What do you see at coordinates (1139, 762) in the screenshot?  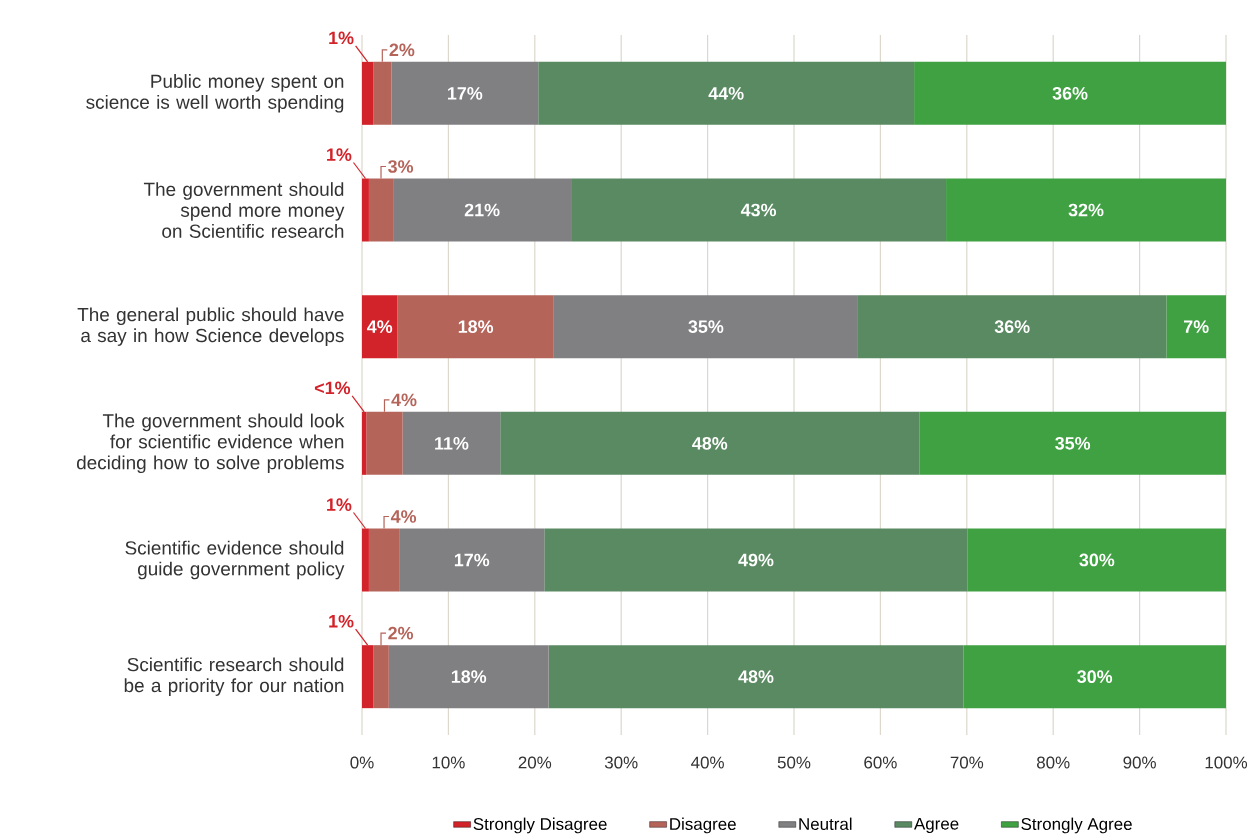 I see `x-tick-label: 90%` at bounding box center [1139, 762].